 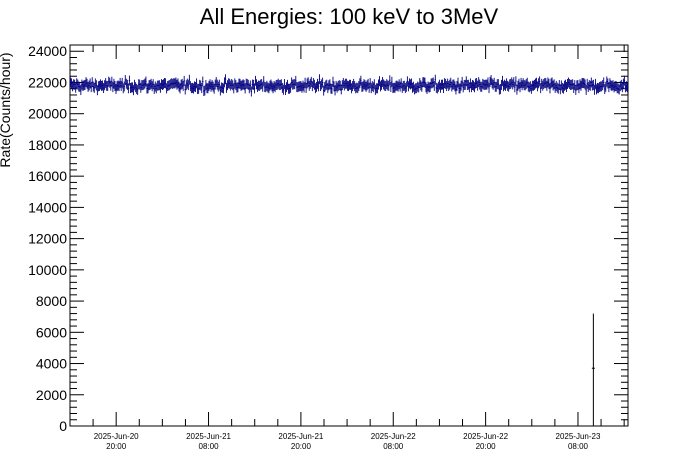 What do you see at coordinates (349, 16) in the screenshot?
I see `chart-title: All Energies: 100 keV to 3MeV` at bounding box center [349, 16].